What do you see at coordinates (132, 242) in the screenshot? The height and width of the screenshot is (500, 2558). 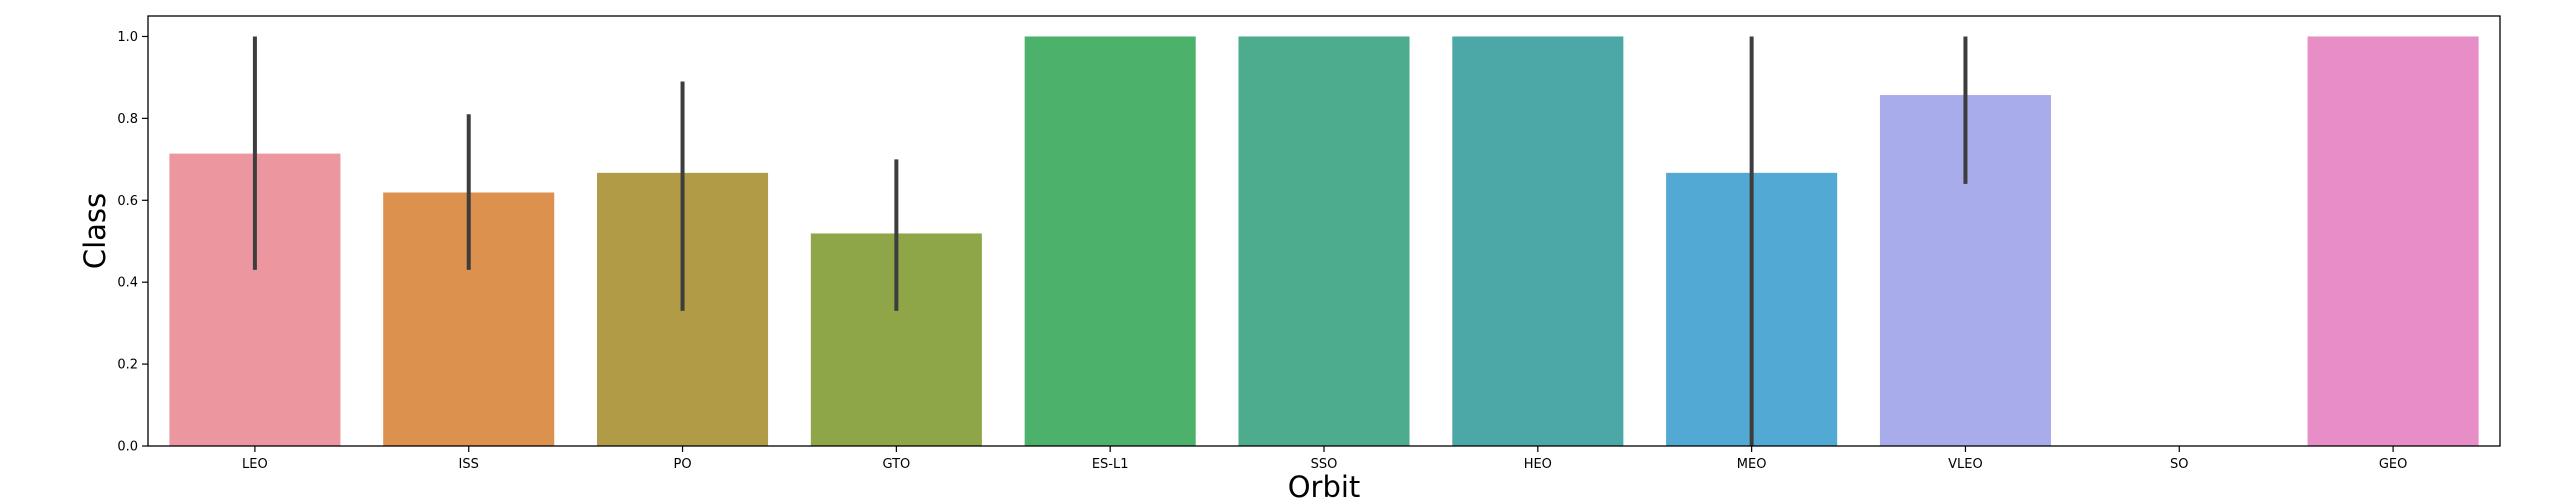 I see `y-axis-ticks: 0.0 0.2 0.4 0.6 0.8 1.0` at bounding box center [132, 242].